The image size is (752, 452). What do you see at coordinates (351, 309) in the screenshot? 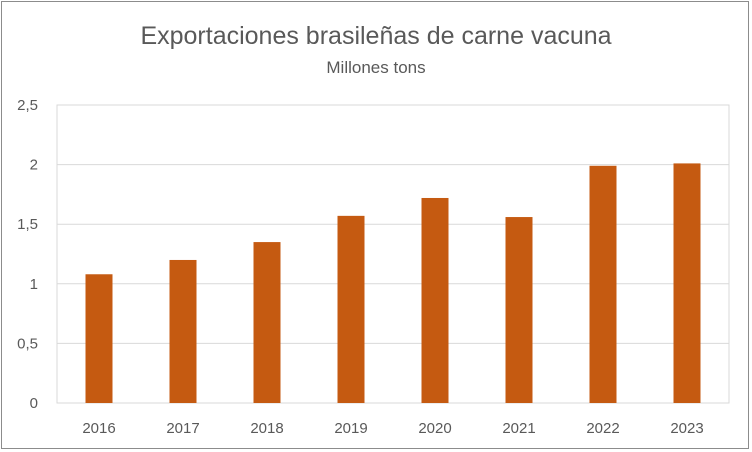
I see `bar-2019` at bounding box center [351, 309].